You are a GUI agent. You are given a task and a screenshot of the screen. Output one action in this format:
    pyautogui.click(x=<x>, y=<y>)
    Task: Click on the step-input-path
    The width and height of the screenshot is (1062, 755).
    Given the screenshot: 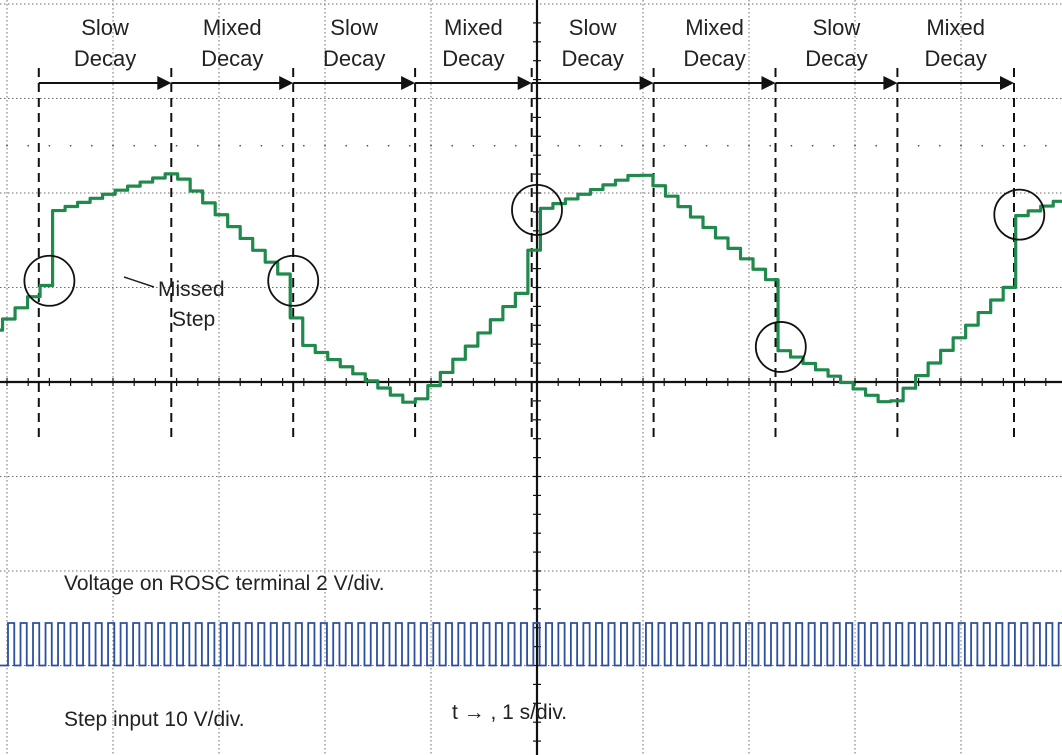 What is the action you would take?
    pyautogui.click(x=531, y=644)
    